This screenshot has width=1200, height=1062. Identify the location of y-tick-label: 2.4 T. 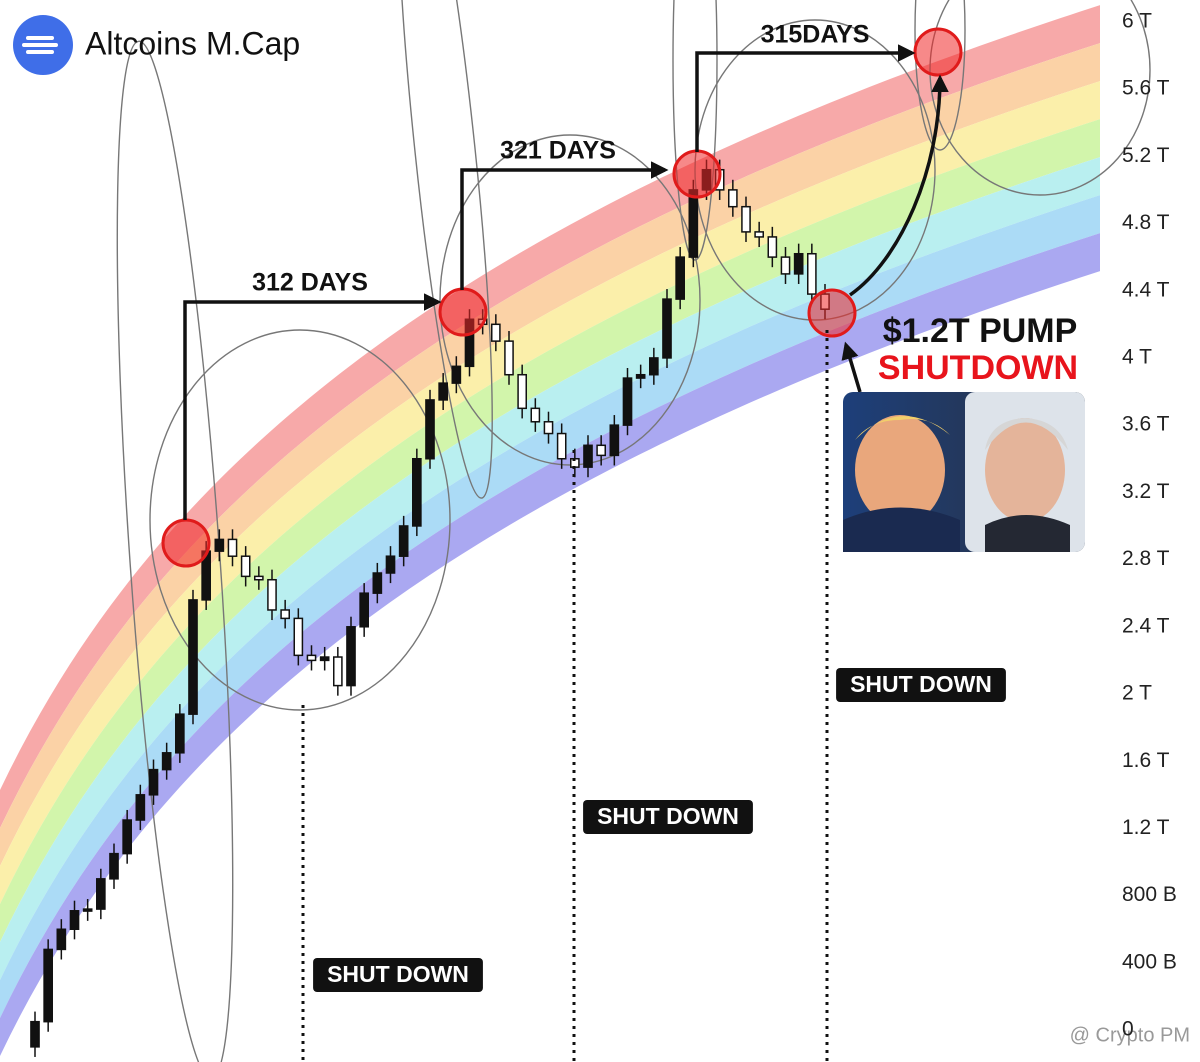
(1146, 625).